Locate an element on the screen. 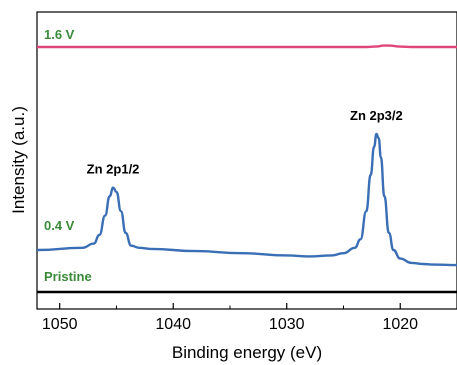 The width and height of the screenshot is (457, 365). peak-annotation-zn-2p3-2: Zn 2p3/2 is located at coordinates (376, 115).